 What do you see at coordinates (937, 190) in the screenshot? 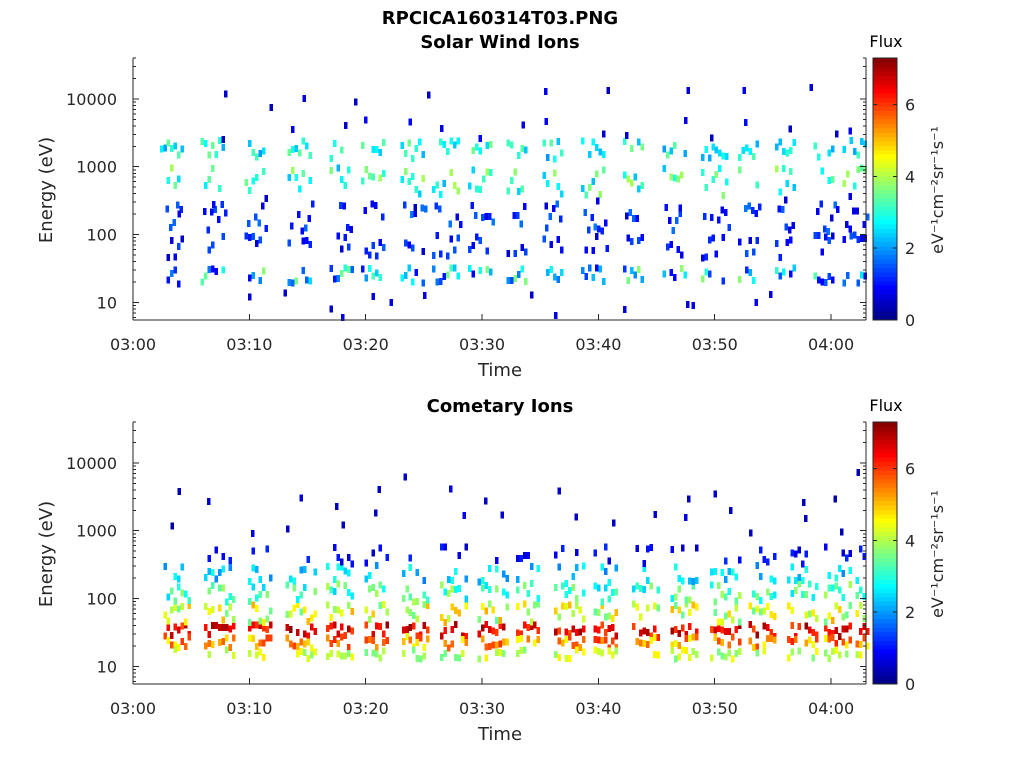
I see `colorbar-unit-label: eV⁻¹cm⁻²sr⁻¹s⁻¹` at bounding box center [937, 190].